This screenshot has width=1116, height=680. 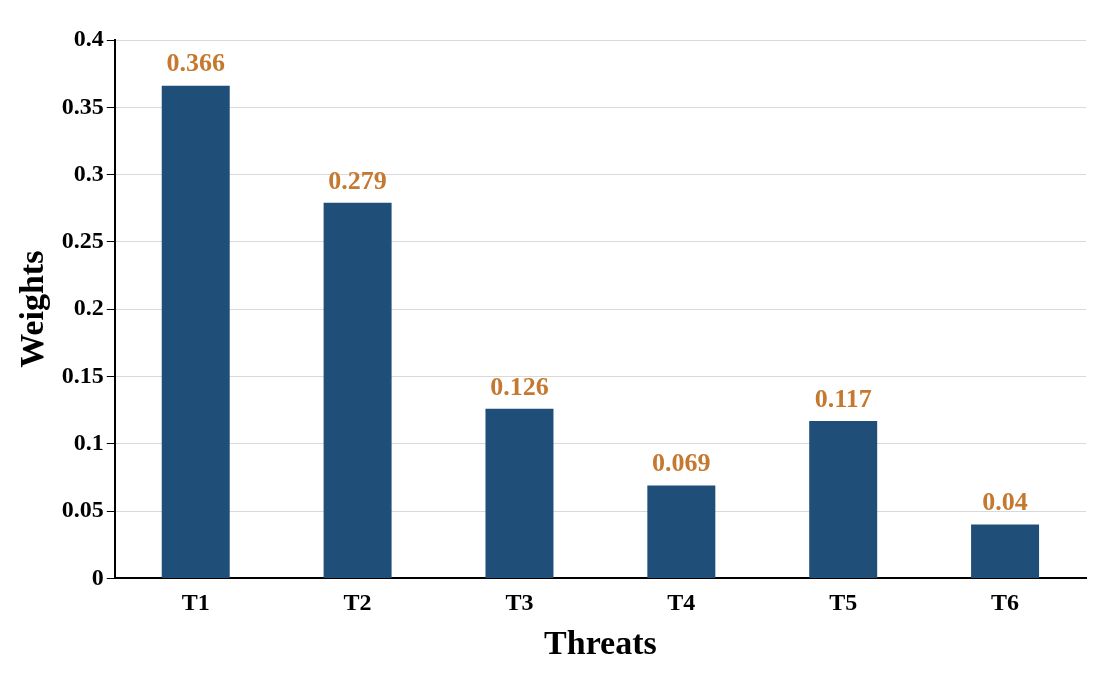 What do you see at coordinates (843, 398) in the screenshot?
I see `data-label: 0.117` at bounding box center [843, 398].